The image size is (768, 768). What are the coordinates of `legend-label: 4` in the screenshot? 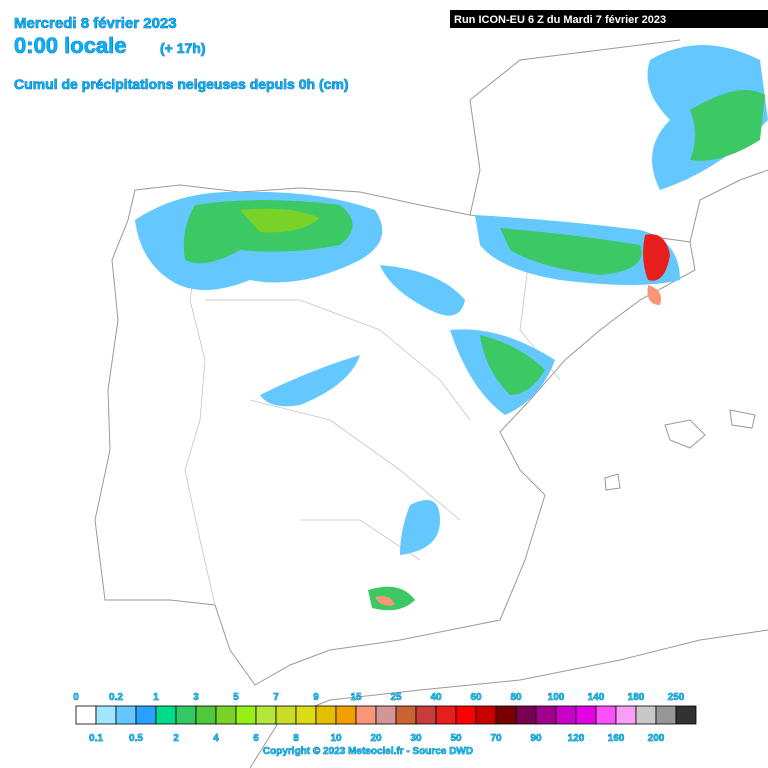 It's located at (216, 738).